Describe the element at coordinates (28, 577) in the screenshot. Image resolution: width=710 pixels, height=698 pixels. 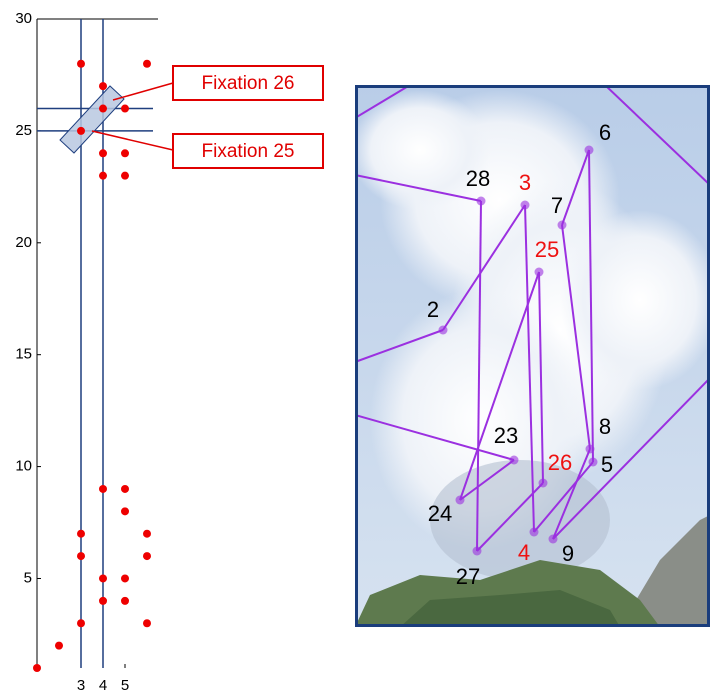
I see `y-tick-label: 5` at that location.